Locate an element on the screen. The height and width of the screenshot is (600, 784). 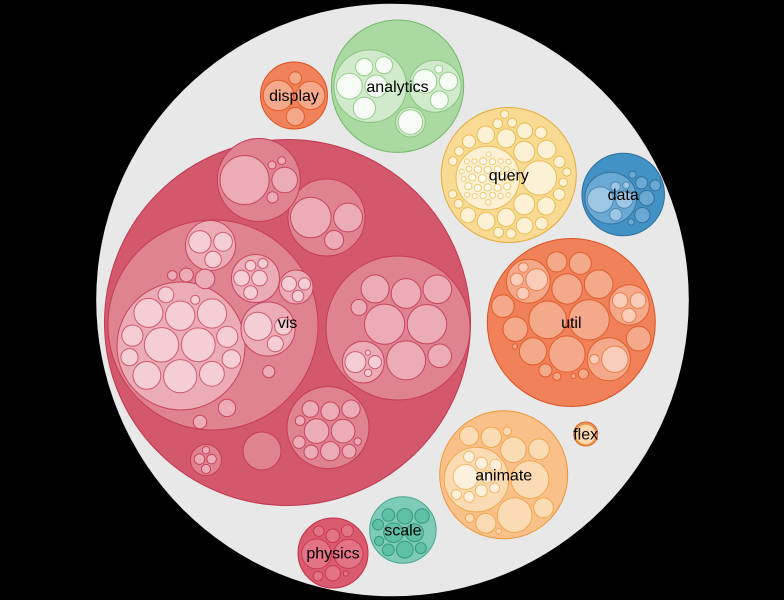
svg-text: scale is located at coordinates (402, 531).